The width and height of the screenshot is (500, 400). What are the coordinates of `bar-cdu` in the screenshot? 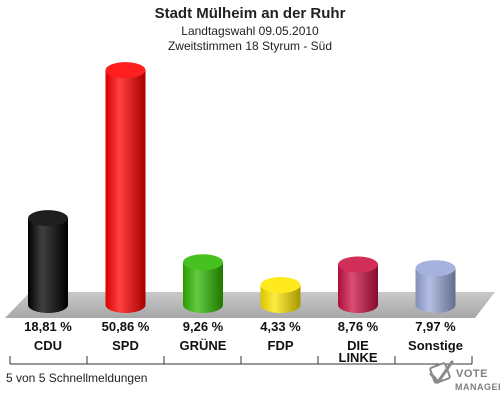 It's located at (48, 261).